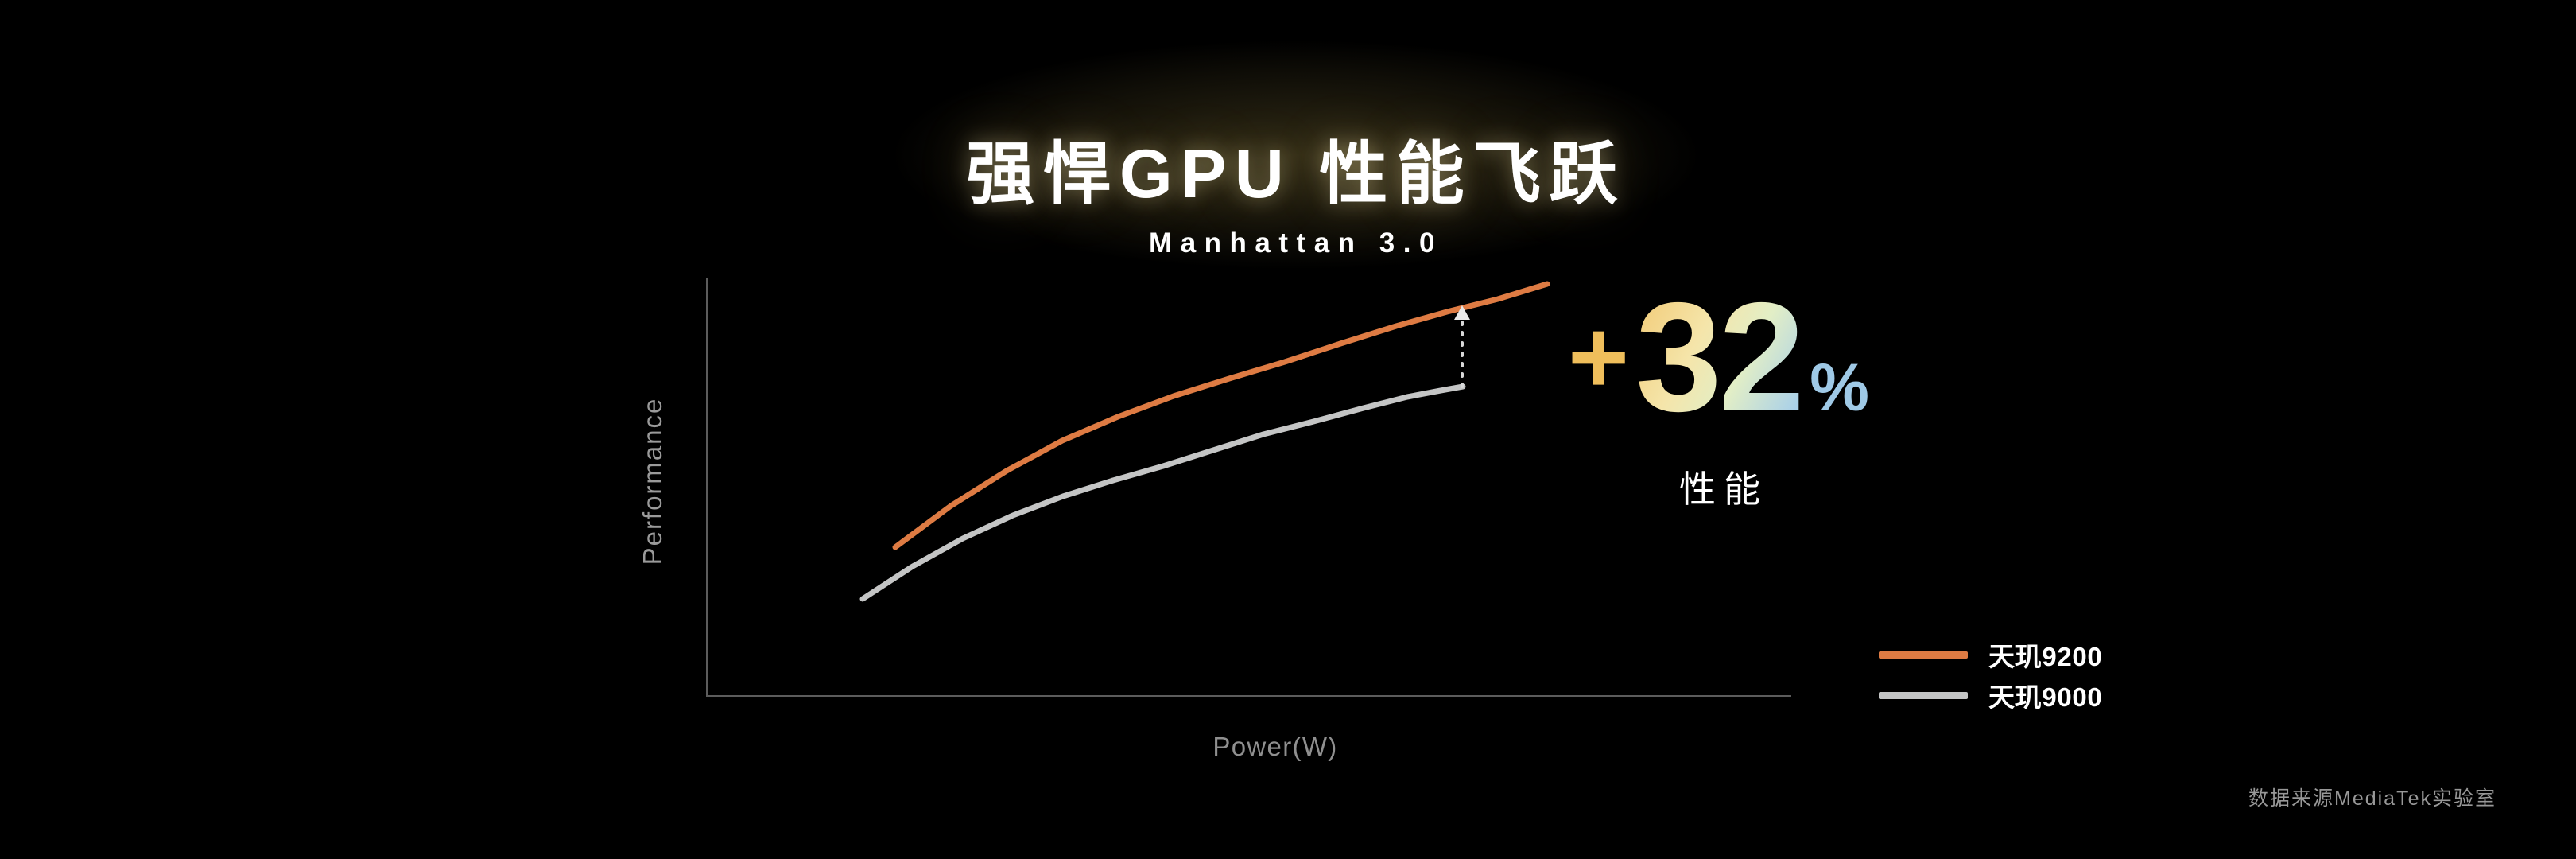 The image size is (2576, 859). I want to click on legend-item-dimensity-9000: 天玑9000, so click(1991, 695).